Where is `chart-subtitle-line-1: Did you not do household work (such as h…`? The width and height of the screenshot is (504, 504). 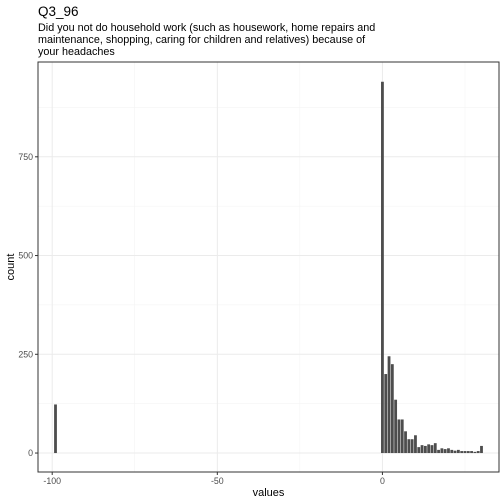
chart-subtitle-line-1: Did you not do household work (such as h… is located at coordinates (206, 28).